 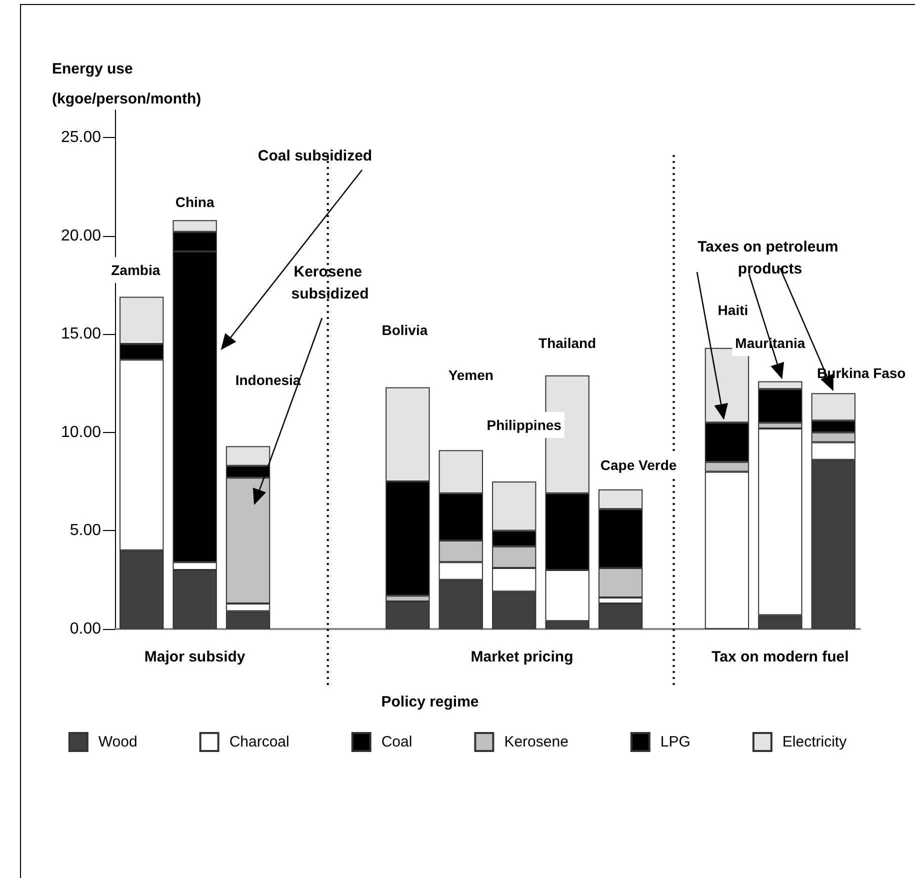 I want to click on annotation: Taxes on petroleum products, so click(x=770, y=258).